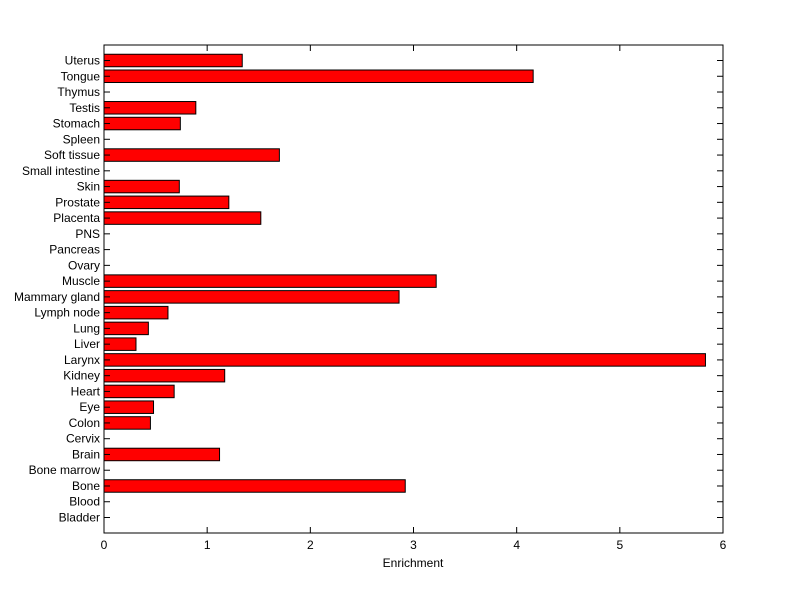 This screenshot has height=599, width=800. Describe the element at coordinates (78, 92) in the screenshot. I see `y-tick-label-thymus: Thymus` at that location.